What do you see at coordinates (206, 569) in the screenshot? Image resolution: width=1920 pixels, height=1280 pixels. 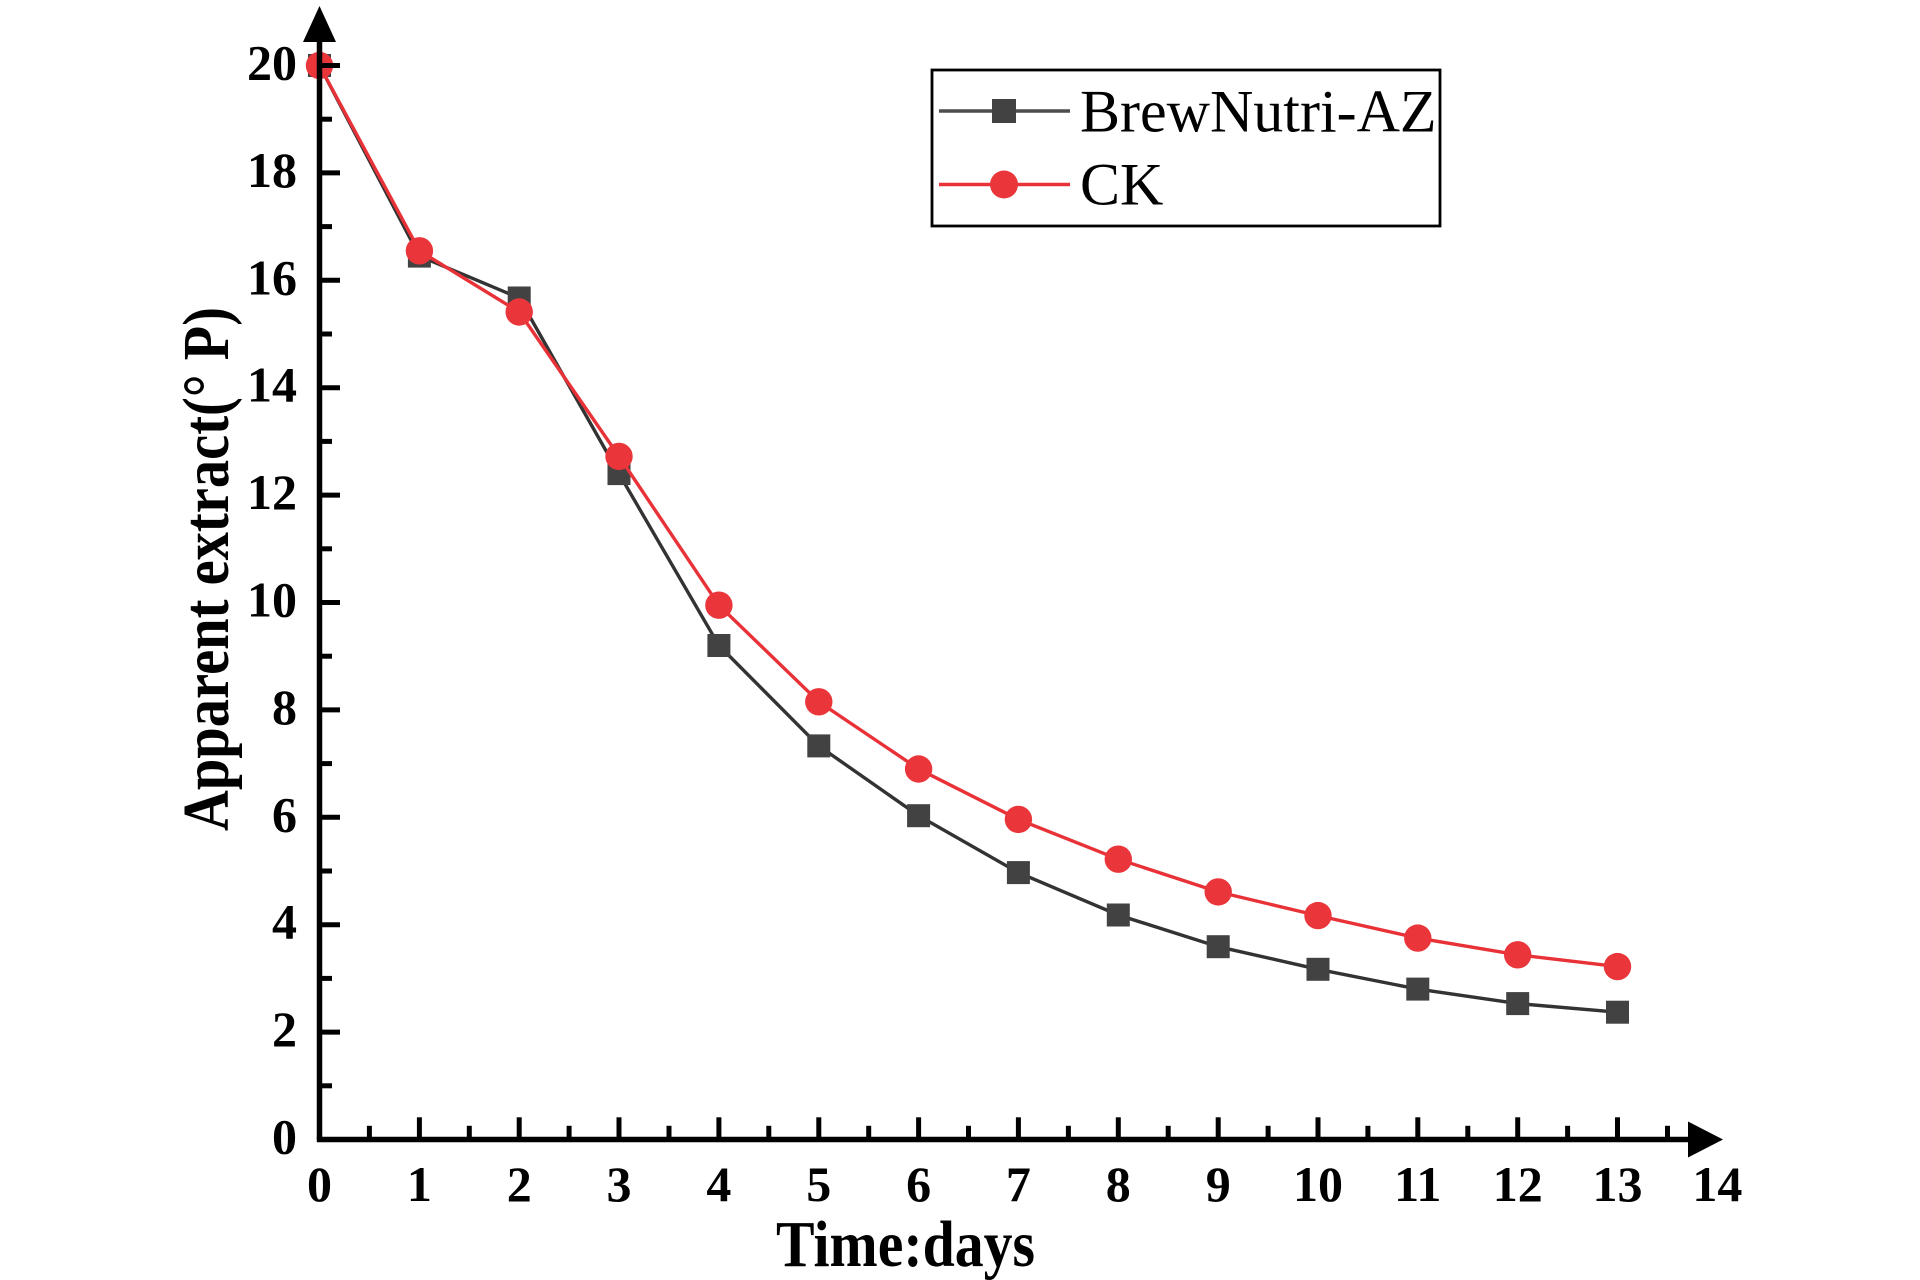 I see `svg-text: Apparent extract(° P)` at bounding box center [206, 569].